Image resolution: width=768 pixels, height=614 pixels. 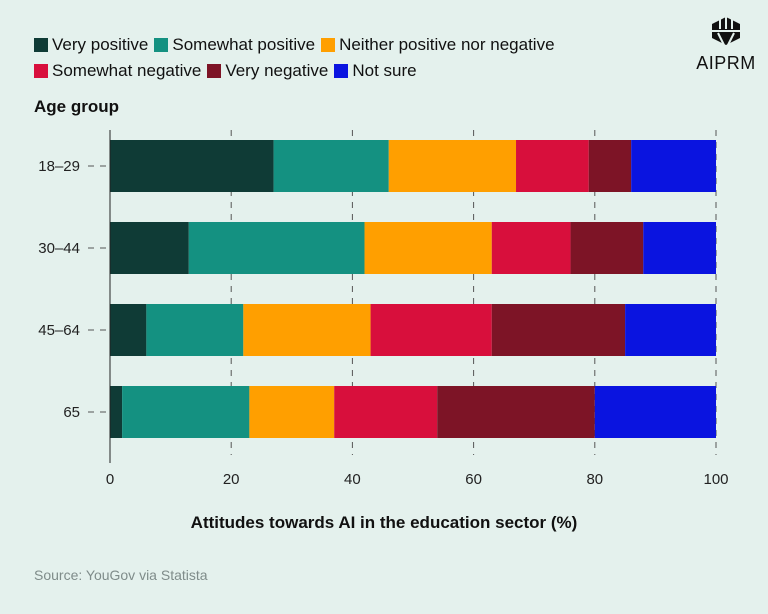 I want to click on legend-label: Somewhat negative, so click(x=127, y=70).